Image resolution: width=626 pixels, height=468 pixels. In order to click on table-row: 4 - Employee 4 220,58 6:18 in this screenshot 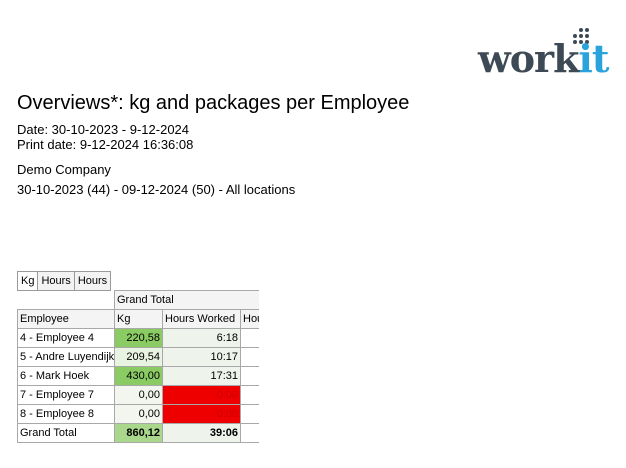, I will do `click(138, 338)`.